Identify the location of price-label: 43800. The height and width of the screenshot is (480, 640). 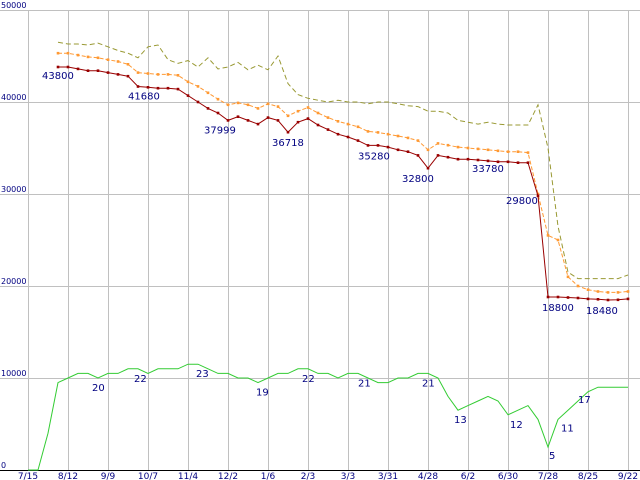
(58, 76).